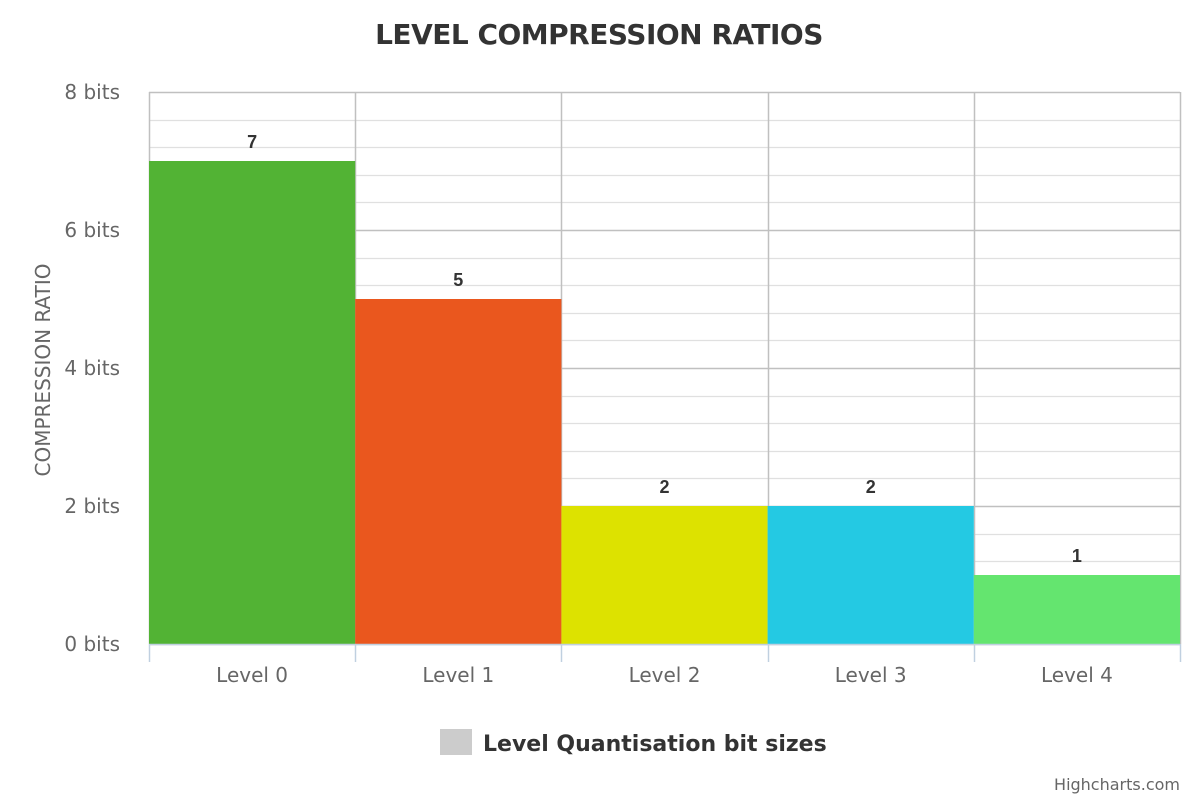 This screenshot has height=805, width=1200. I want to click on y-tick-label: 8 bits, so click(92, 92).